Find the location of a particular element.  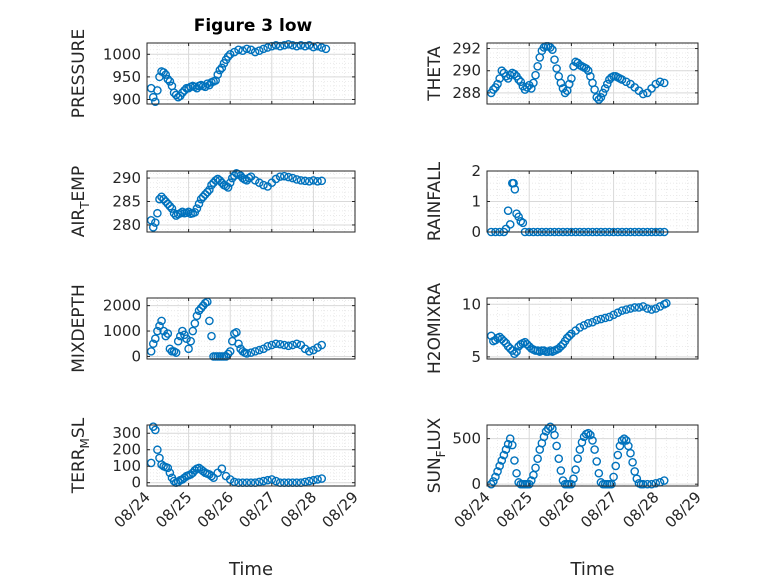

y-tick-label: 285 is located at coordinates (126, 202).